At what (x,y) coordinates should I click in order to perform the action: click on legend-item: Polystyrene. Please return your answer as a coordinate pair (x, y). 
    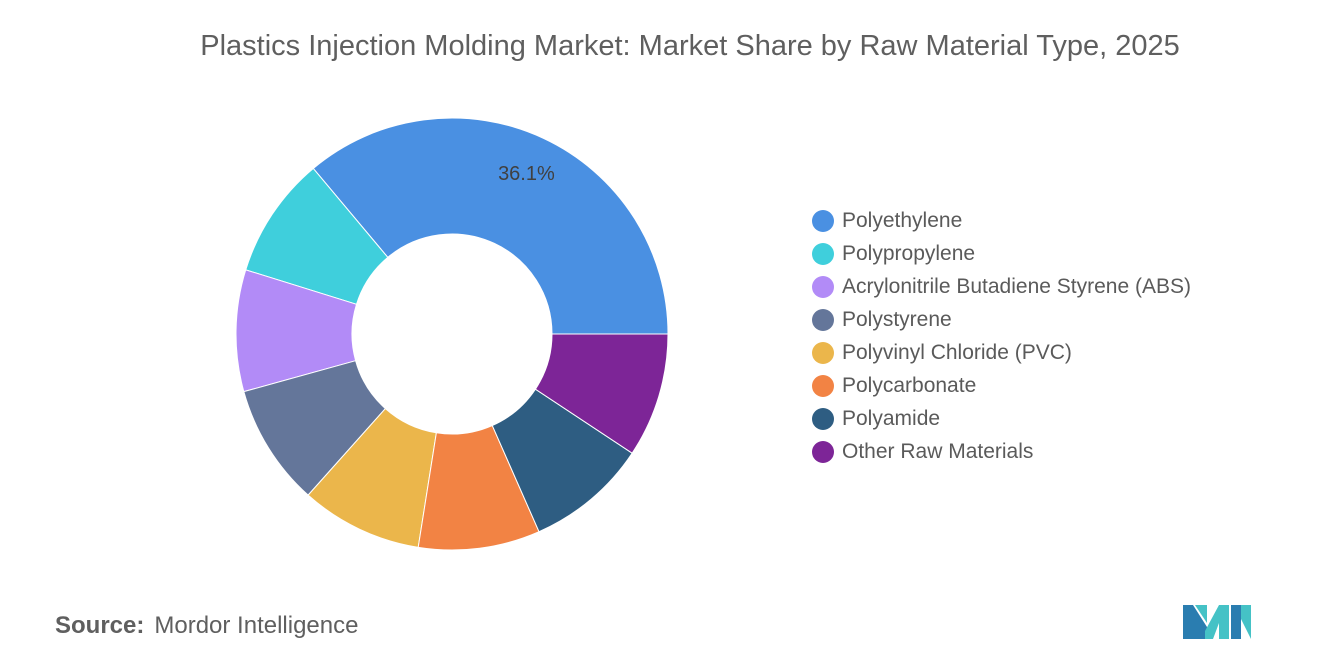
    Looking at the image, I should click on (1001, 319).